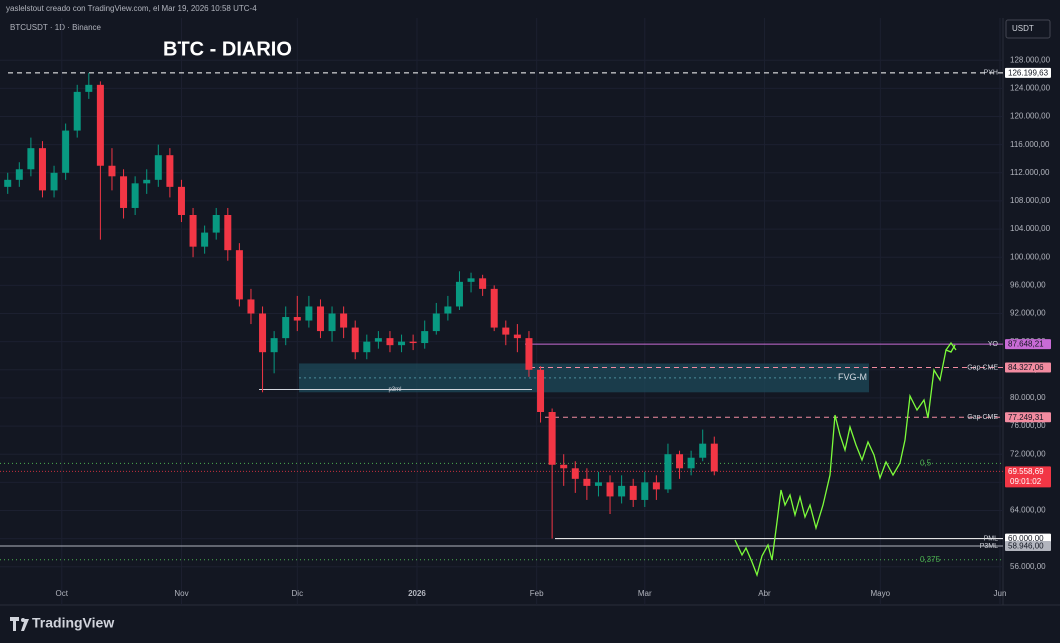 This screenshot has height=643, width=1060. I want to click on y-tick-label: 116.000,00, so click(1030, 144).